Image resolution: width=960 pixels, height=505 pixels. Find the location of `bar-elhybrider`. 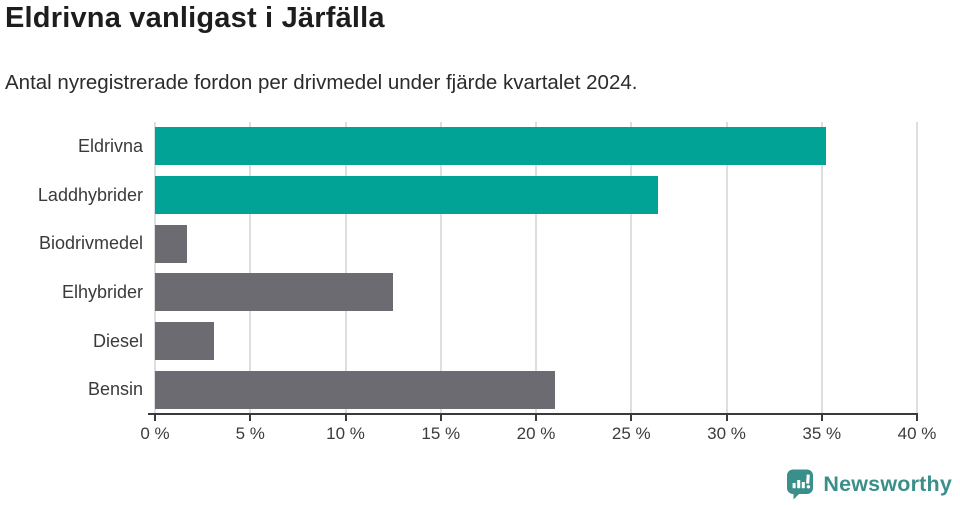

bar-elhybrider is located at coordinates (274, 292).